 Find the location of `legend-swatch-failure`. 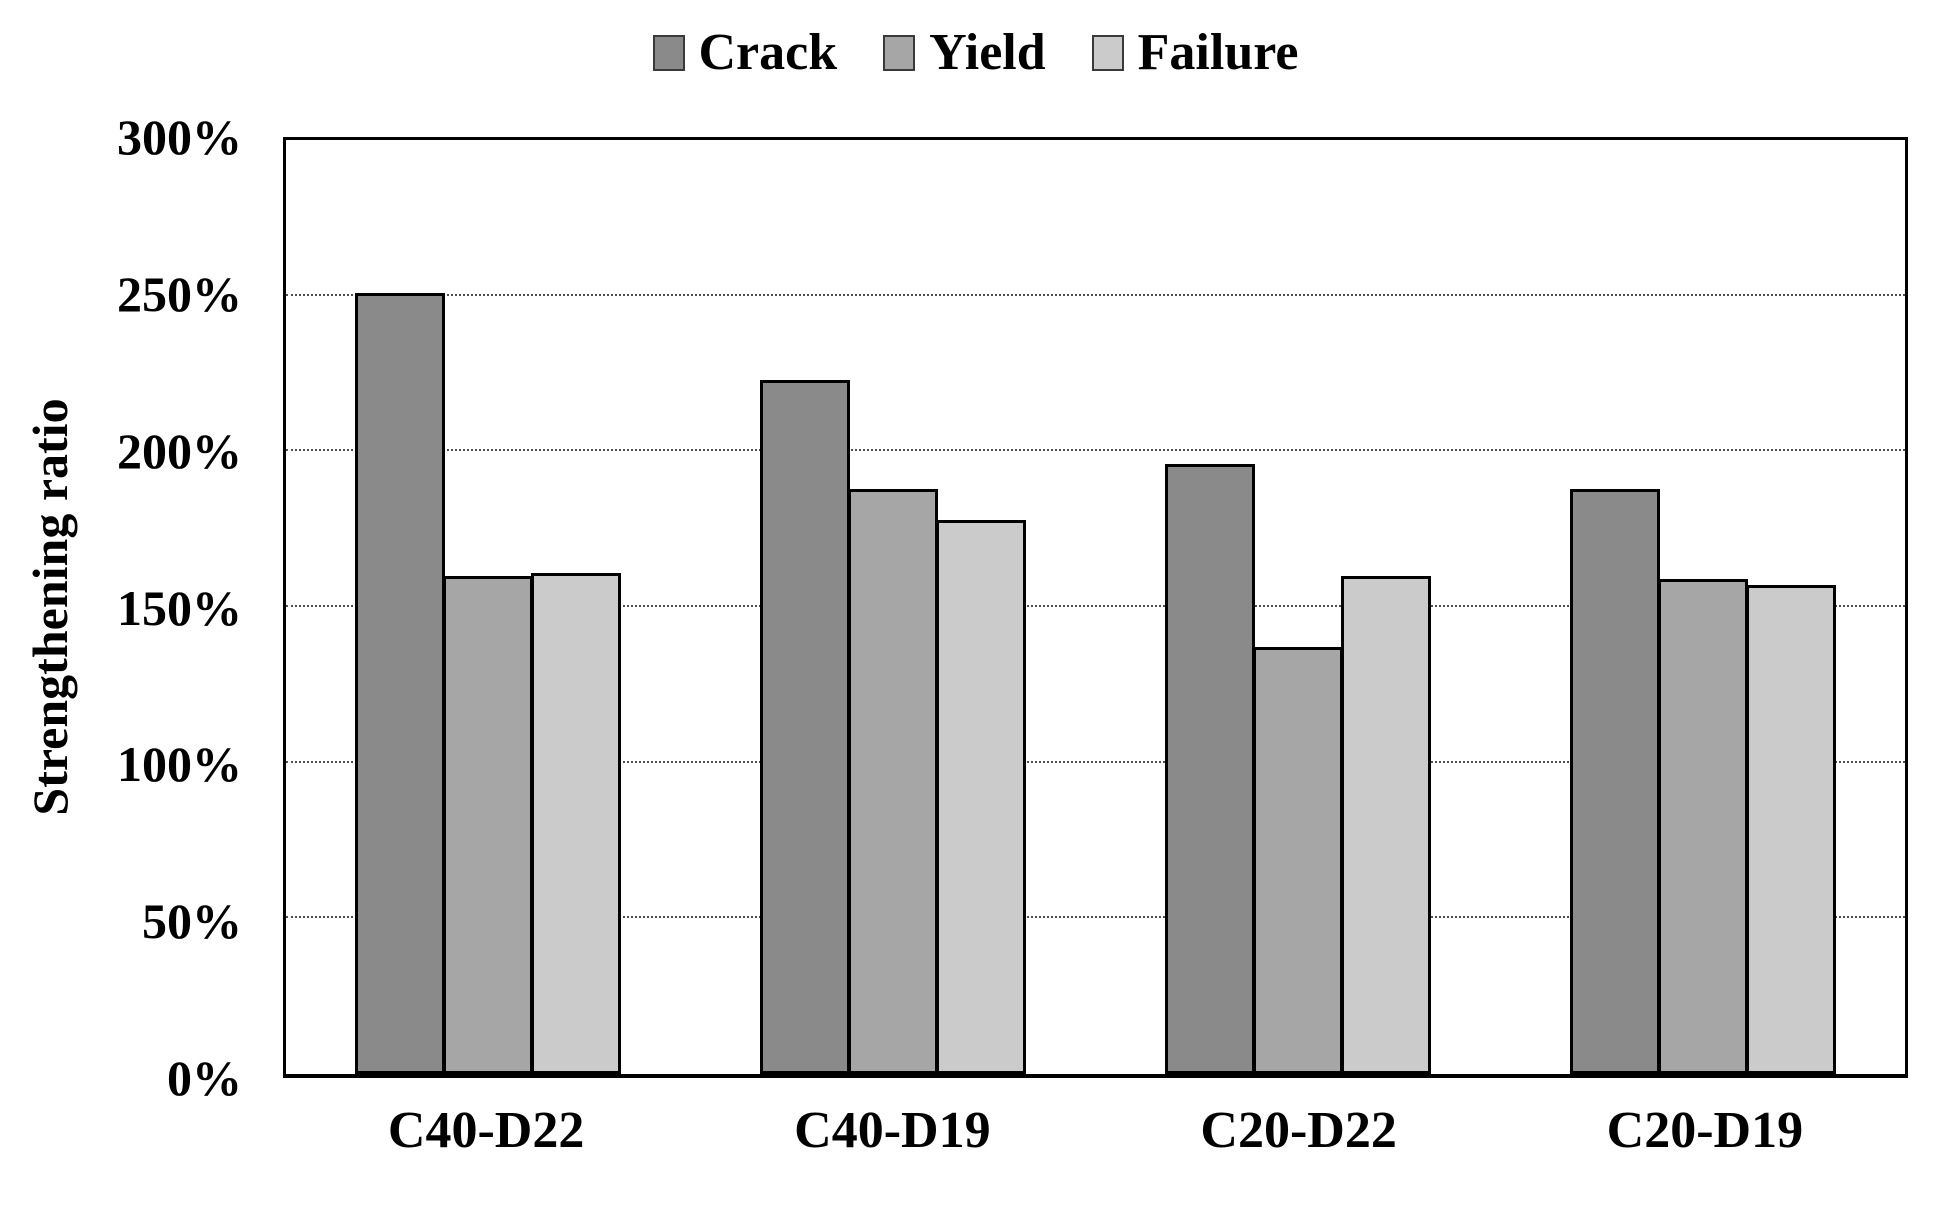

legend-swatch-failure is located at coordinates (1107, 53).